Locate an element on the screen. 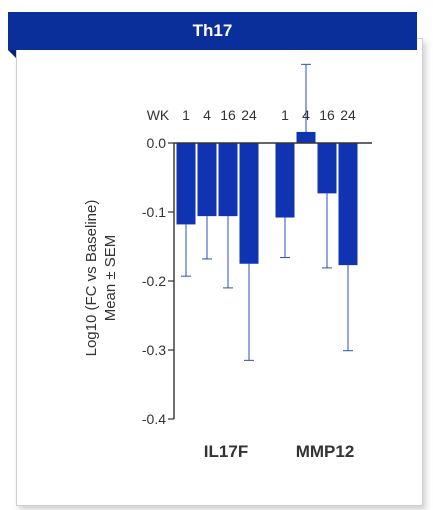 The width and height of the screenshot is (433, 510). bar-il17f-wk16 is located at coordinates (228, 180).